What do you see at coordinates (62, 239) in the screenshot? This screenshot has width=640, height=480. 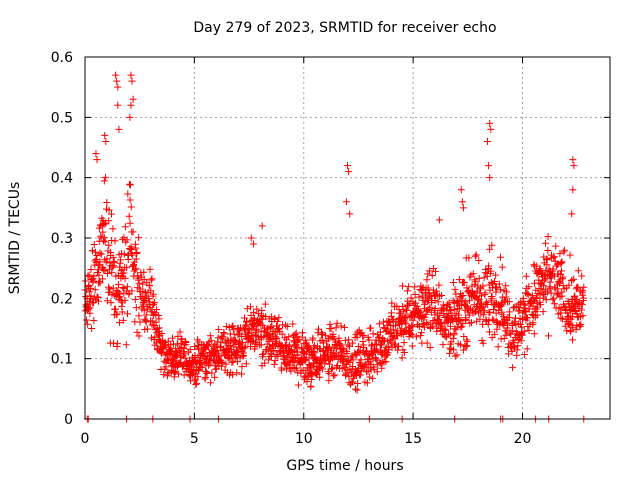 I see `y-tick-label: 0.3` at bounding box center [62, 239].